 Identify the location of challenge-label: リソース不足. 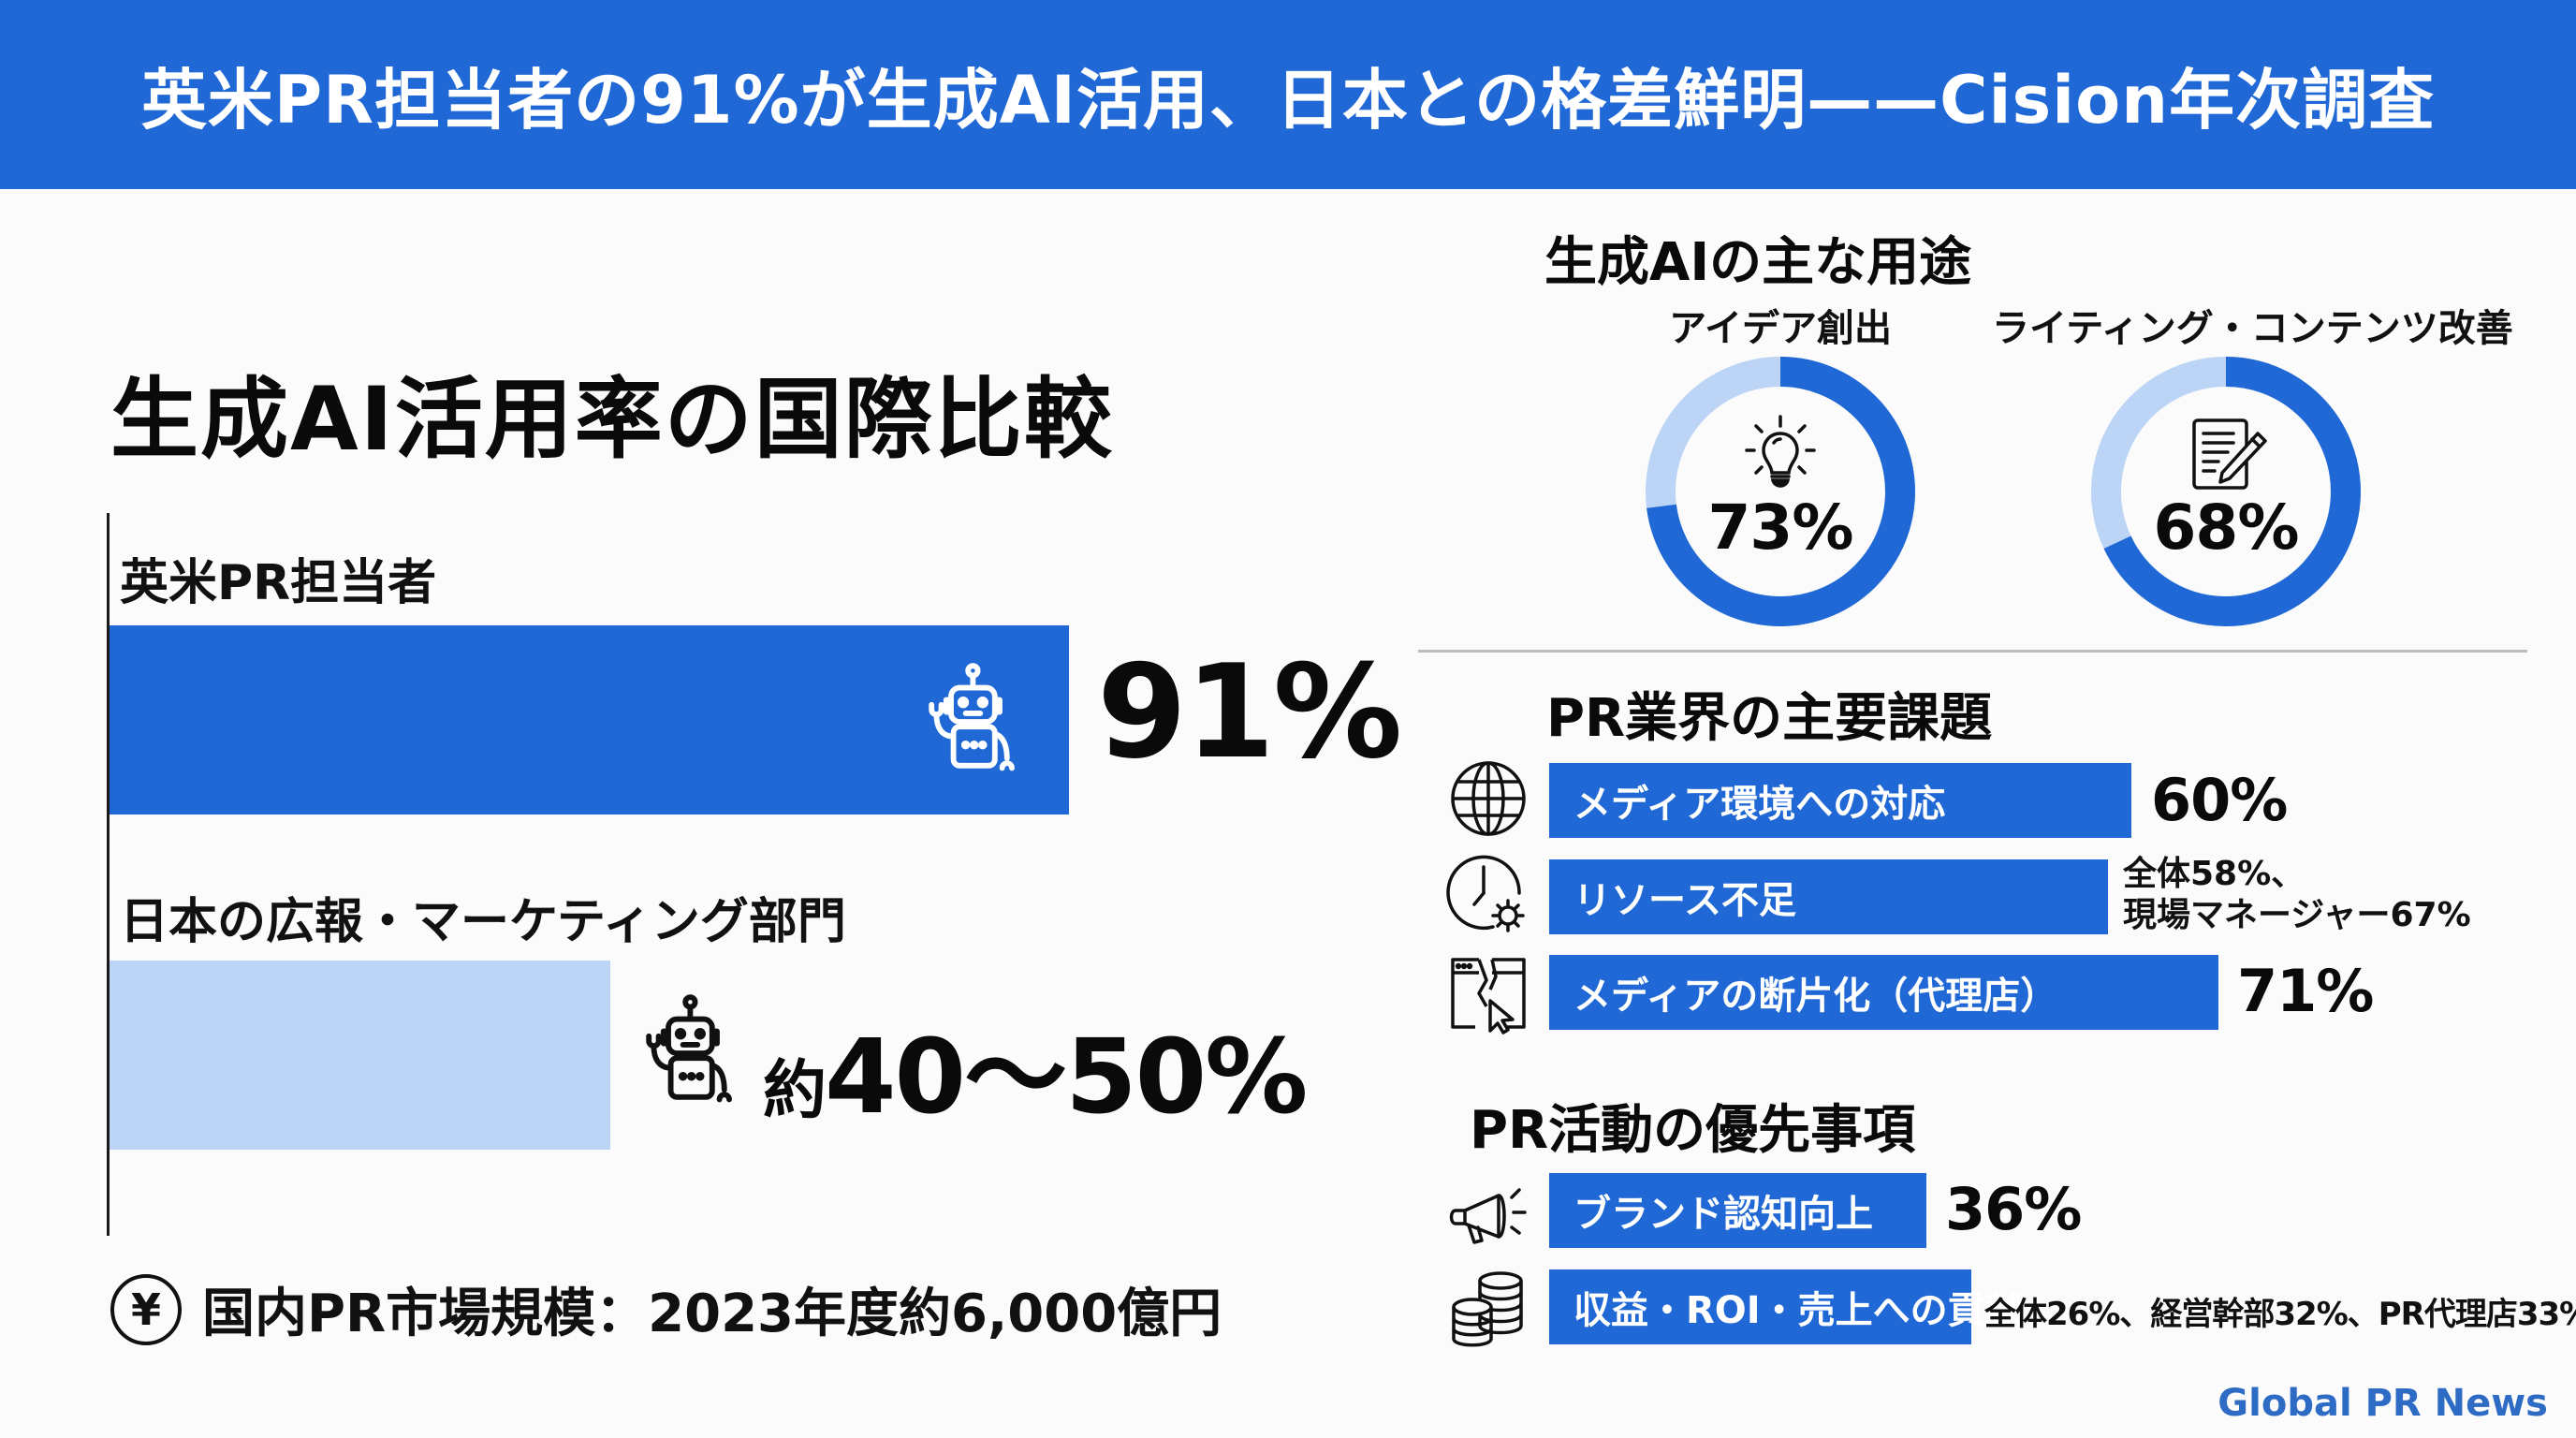
(1684, 900).